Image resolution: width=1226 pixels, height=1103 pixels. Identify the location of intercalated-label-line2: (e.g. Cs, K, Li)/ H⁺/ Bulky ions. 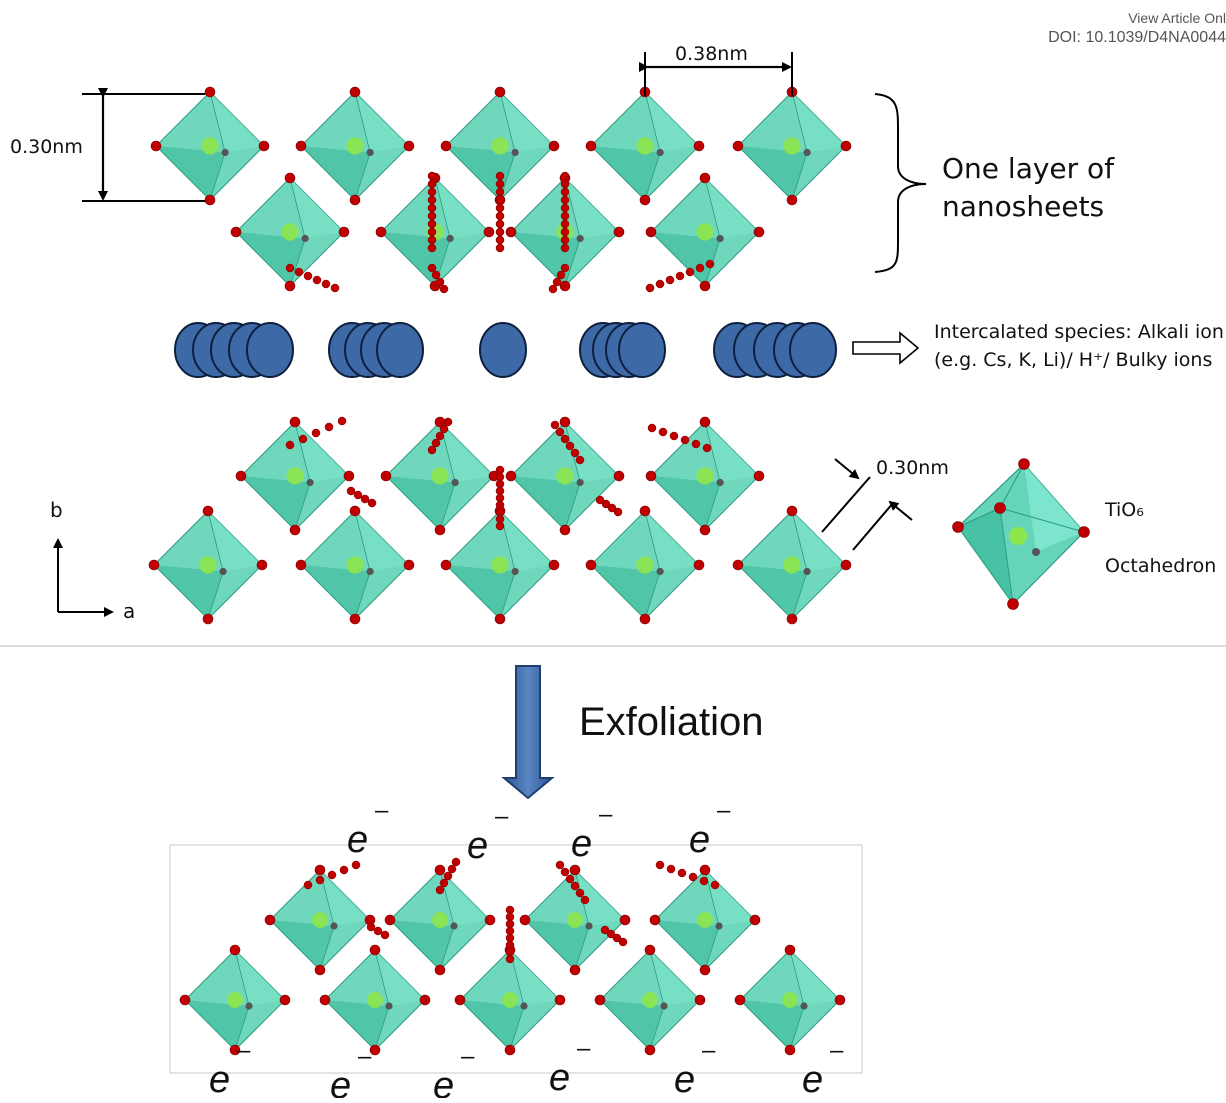
(1073, 360).